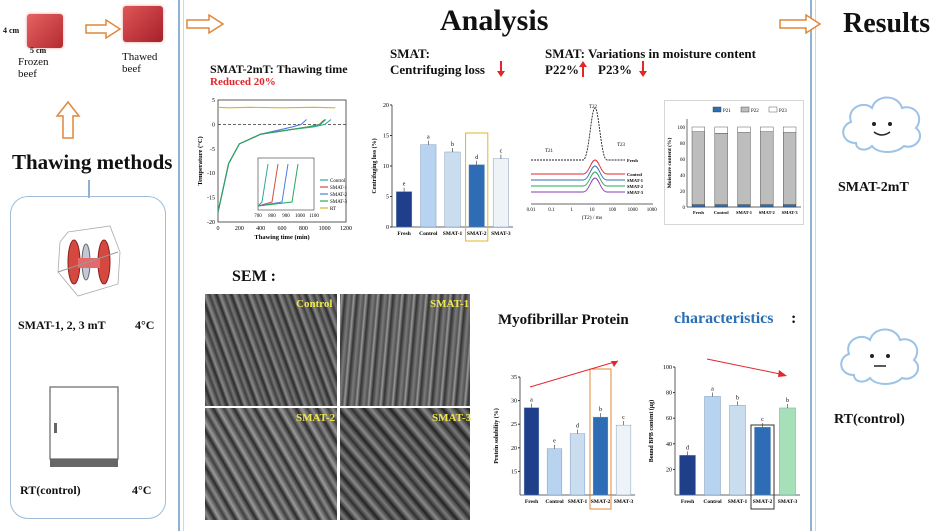  Describe the element at coordinates (142, 490) in the screenshot. I see `rt-temp: 4°C` at that location.